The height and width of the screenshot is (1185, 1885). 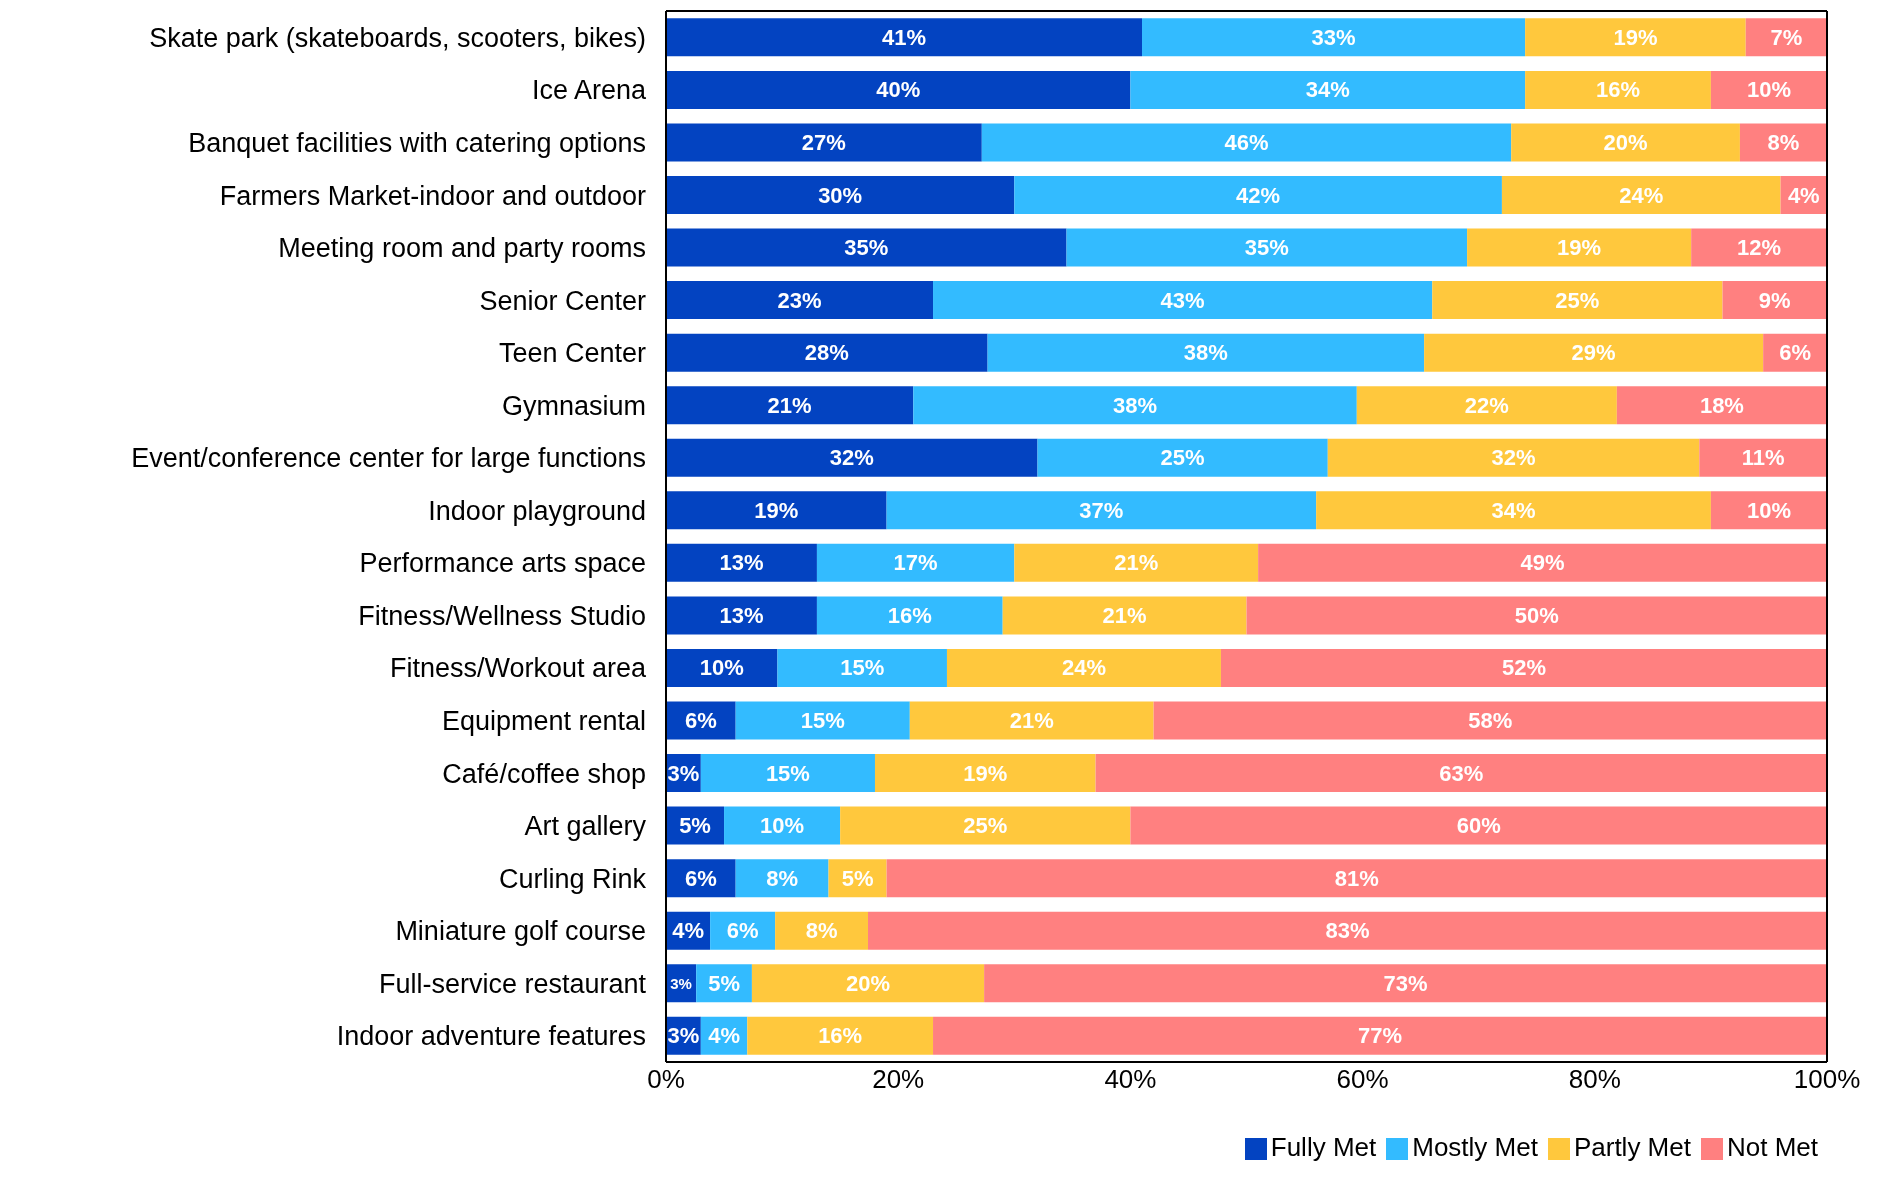 What do you see at coordinates (1641, 195) in the screenshot?
I see `data-label: 24%` at bounding box center [1641, 195].